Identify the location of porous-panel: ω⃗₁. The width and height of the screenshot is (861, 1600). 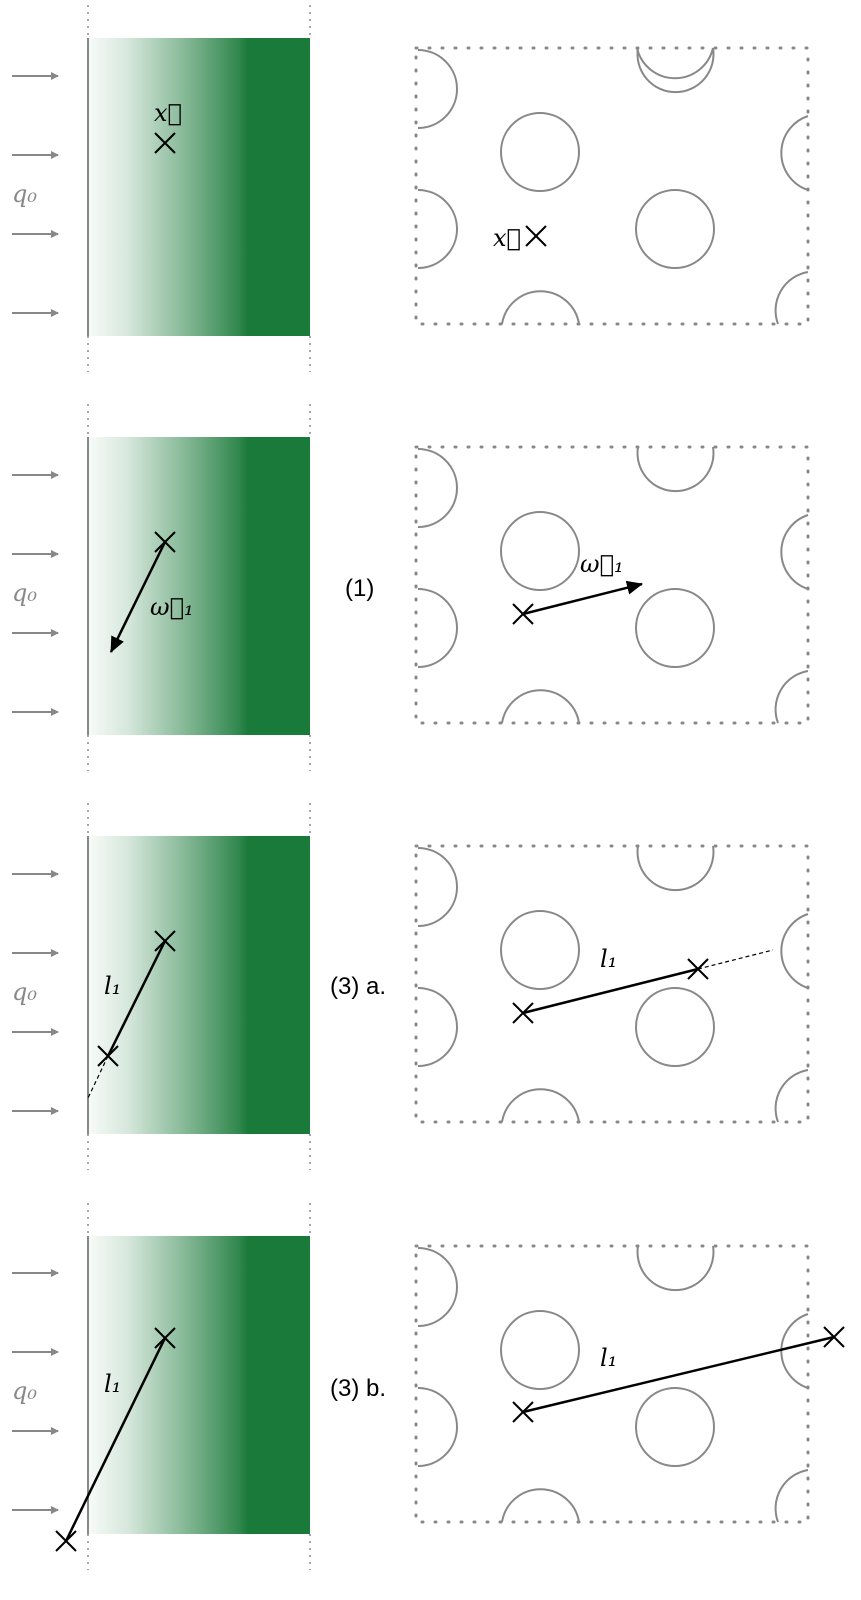
(612, 585).